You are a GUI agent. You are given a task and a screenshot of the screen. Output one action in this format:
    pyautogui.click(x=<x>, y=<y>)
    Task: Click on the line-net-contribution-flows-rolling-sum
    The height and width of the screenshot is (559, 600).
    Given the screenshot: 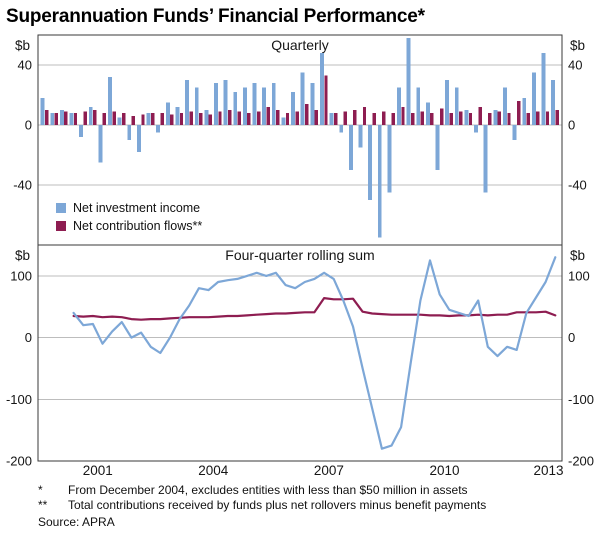 What is the action you would take?
    pyautogui.click(x=314, y=309)
    